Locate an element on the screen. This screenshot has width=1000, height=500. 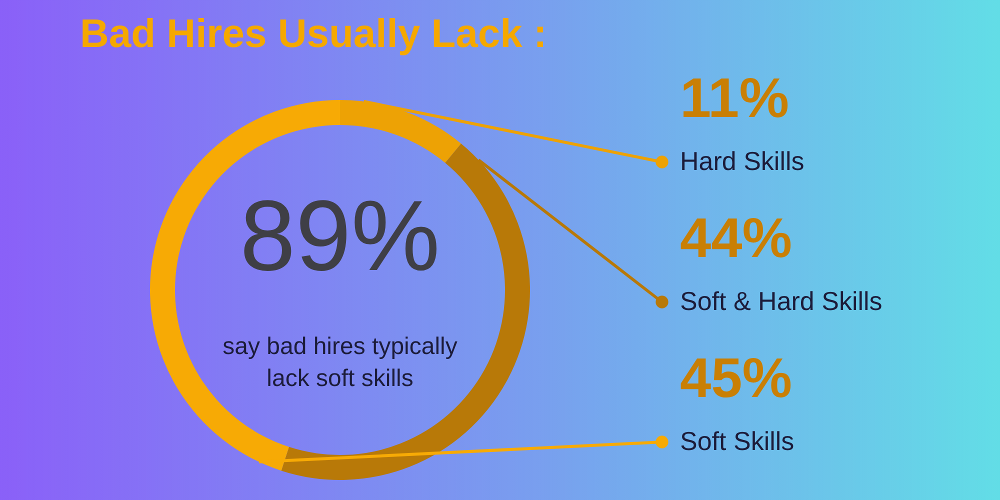
text: say bad hires typically lack soft skills is located at coordinates (340, 362).